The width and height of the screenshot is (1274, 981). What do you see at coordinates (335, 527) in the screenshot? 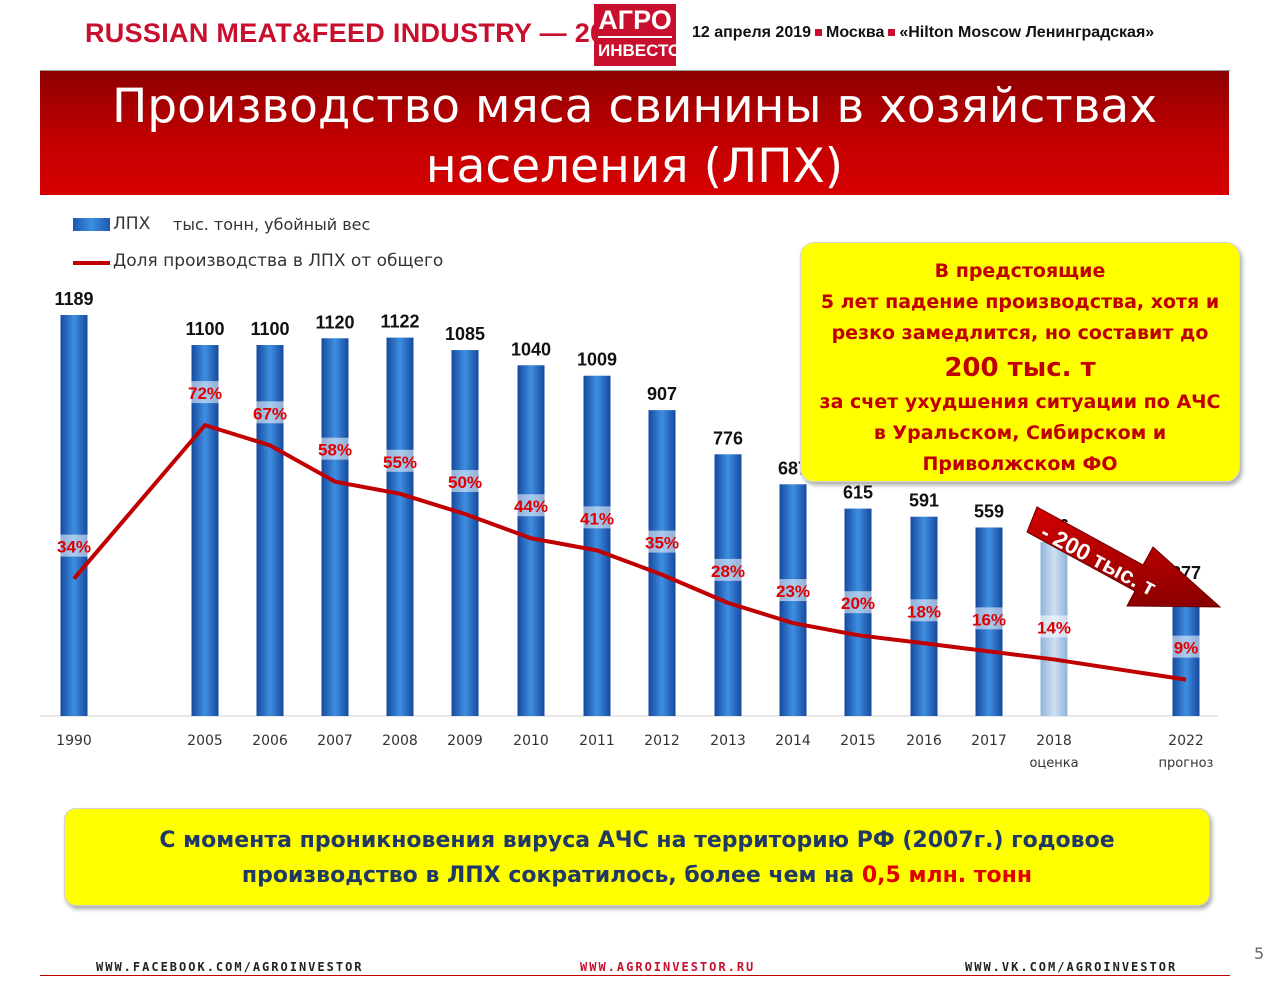
I see `bar-2007` at bounding box center [335, 527].